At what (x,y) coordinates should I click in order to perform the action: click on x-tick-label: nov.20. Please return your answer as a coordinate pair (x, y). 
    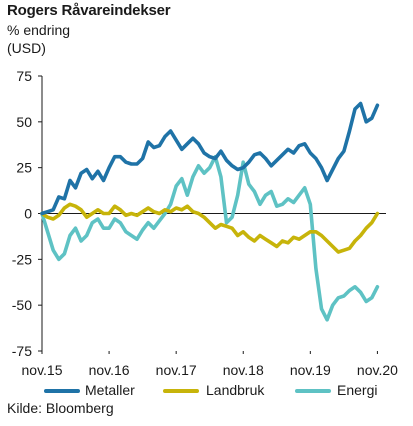
    Looking at the image, I should click on (377, 370).